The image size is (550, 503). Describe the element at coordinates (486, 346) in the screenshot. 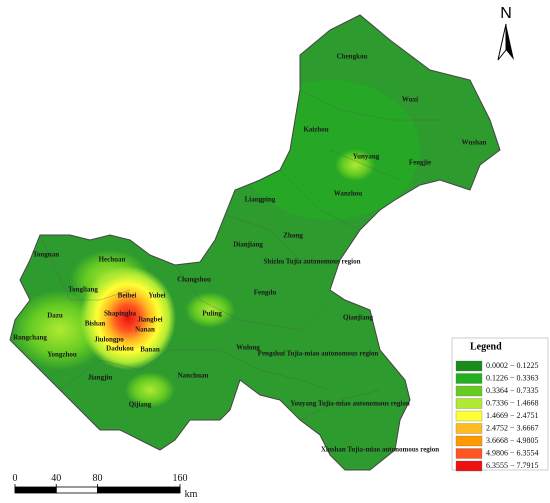

I see `legend-title: Legend` at that location.